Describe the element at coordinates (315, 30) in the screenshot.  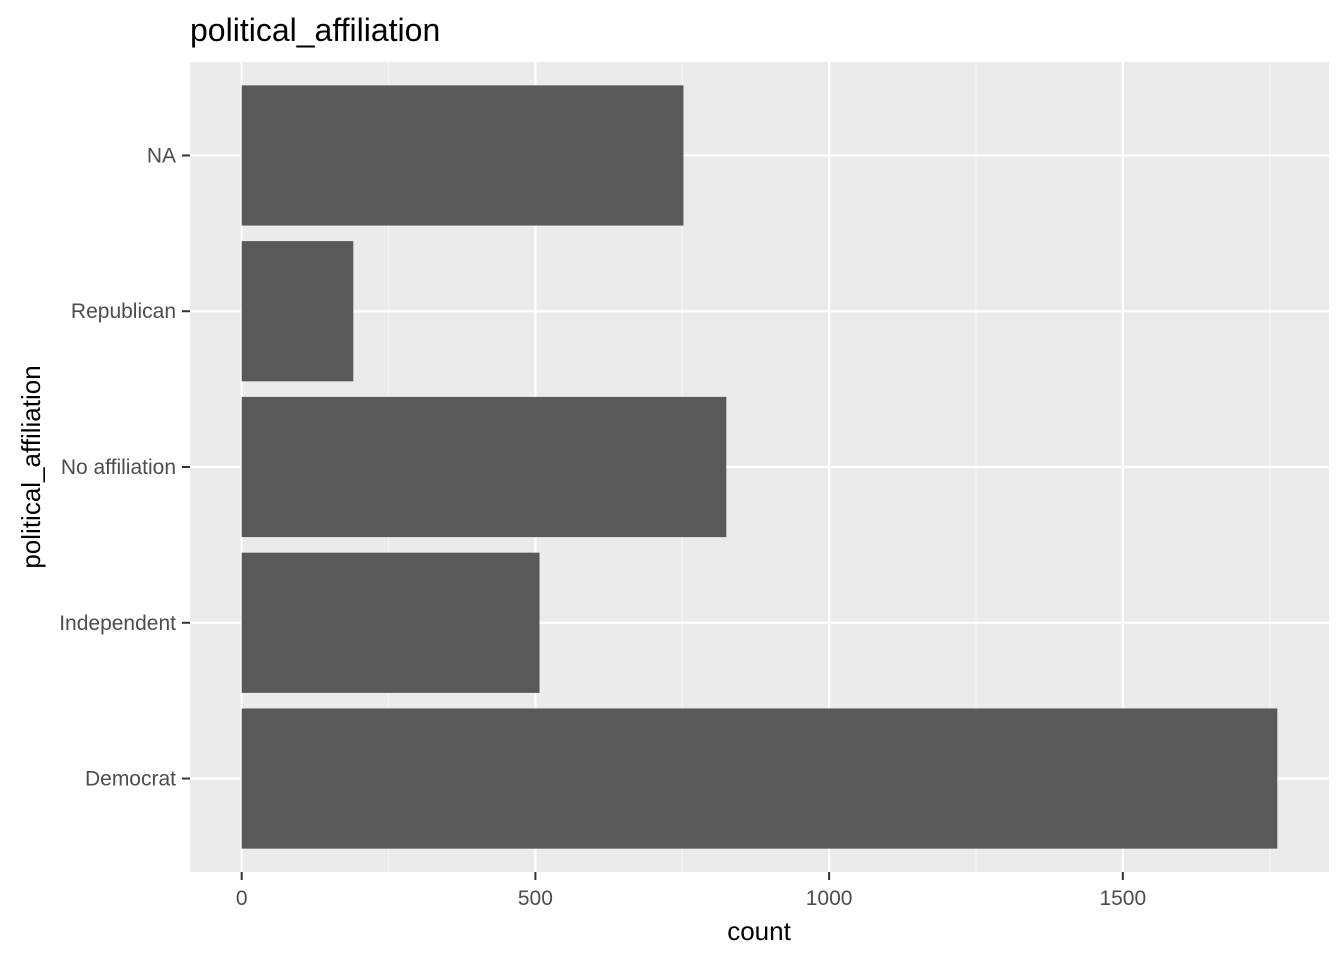
I see `chart-title: political_affiliation` at that location.